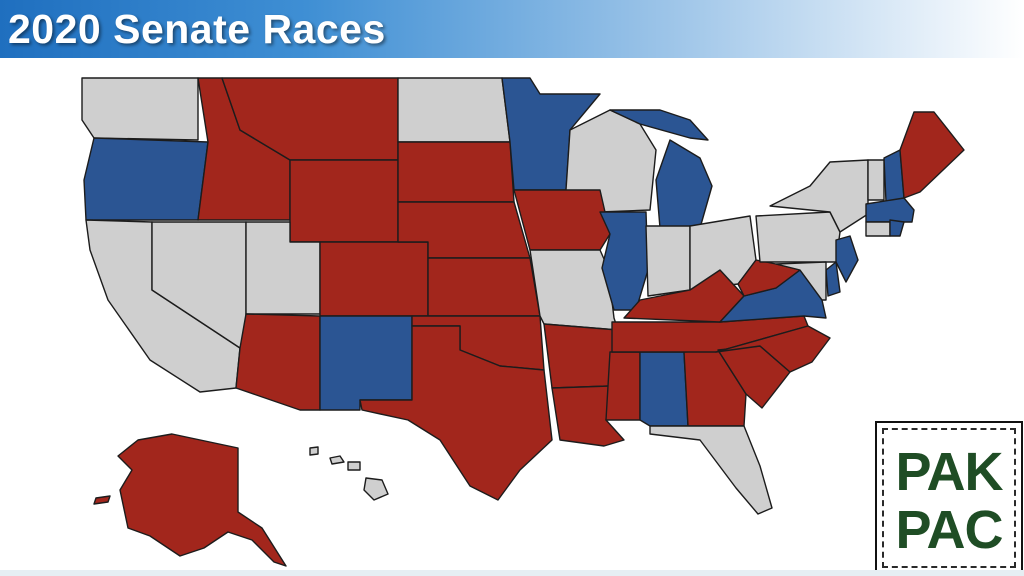 The height and width of the screenshot is (576, 1024). What do you see at coordinates (146, 179) in the screenshot?
I see `state-oregon` at bounding box center [146, 179].